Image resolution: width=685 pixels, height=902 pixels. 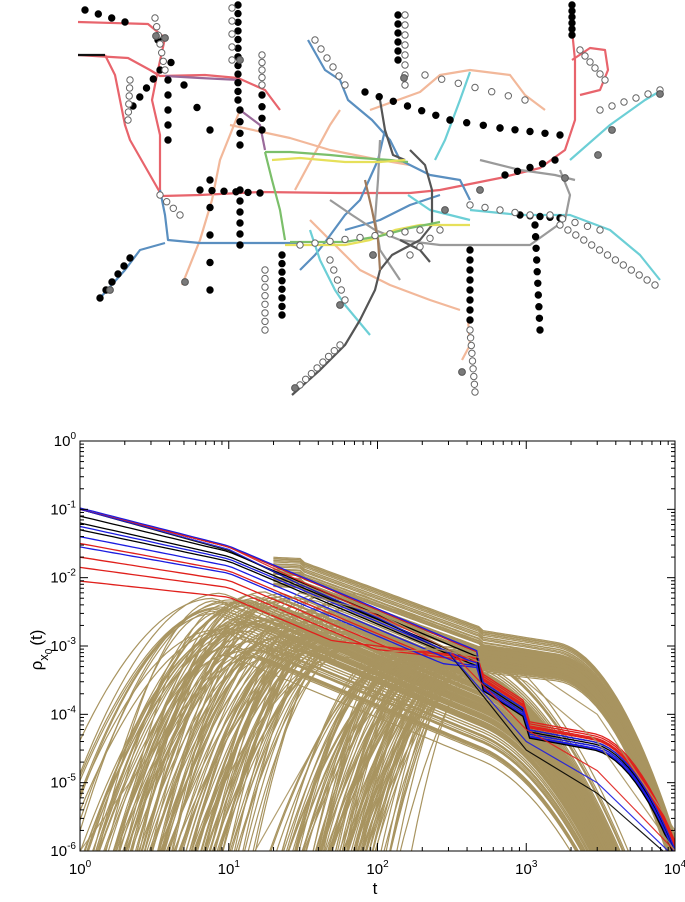 What do you see at coordinates (526, 868) in the screenshot?
I see `x-tick-label: 10³` at bounding box center [526, 868].